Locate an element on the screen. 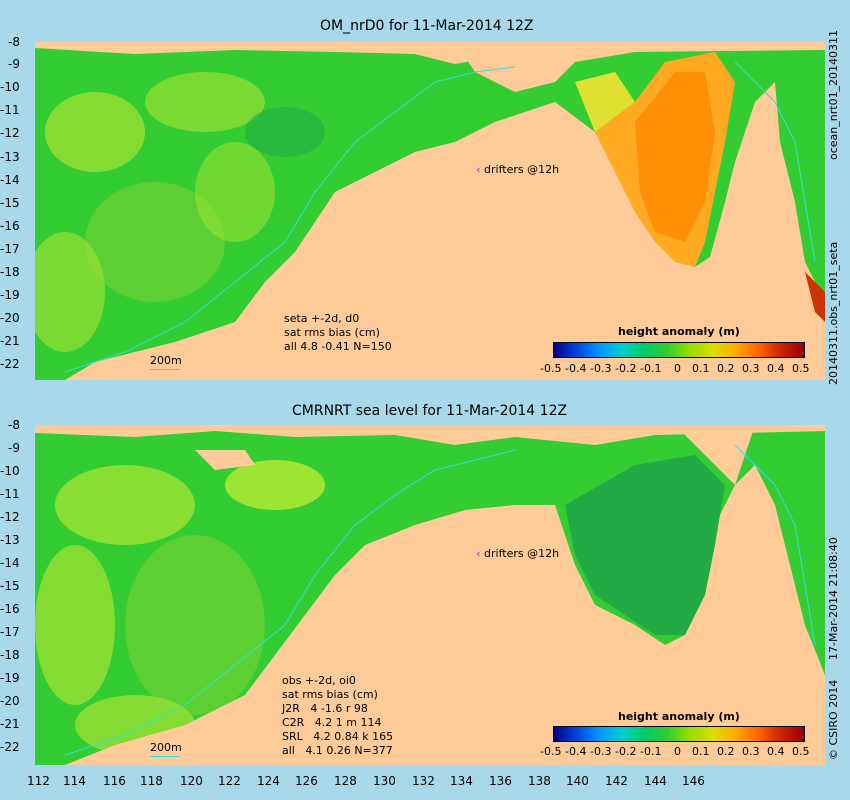  panel2-drifters-legend: ‹ drifters @12h is located at coordinates (517, 553).